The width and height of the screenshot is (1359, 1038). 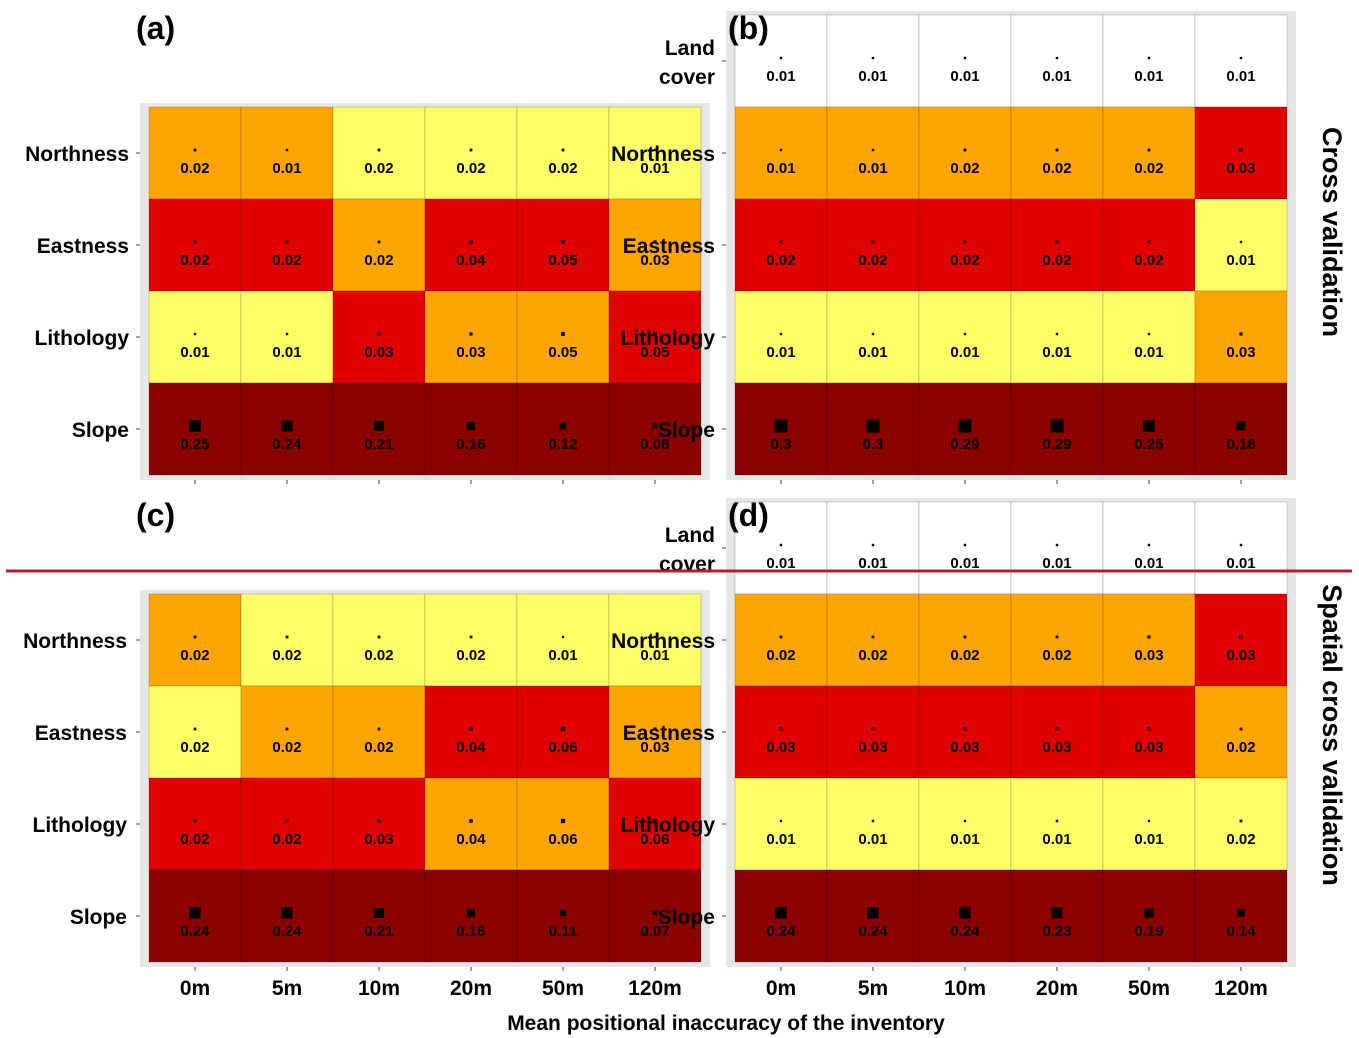 What do you see at coordinates (964, 444) in the screenshot?
I see `cell-value-label: 0.29` at bounding box center [964, 444].